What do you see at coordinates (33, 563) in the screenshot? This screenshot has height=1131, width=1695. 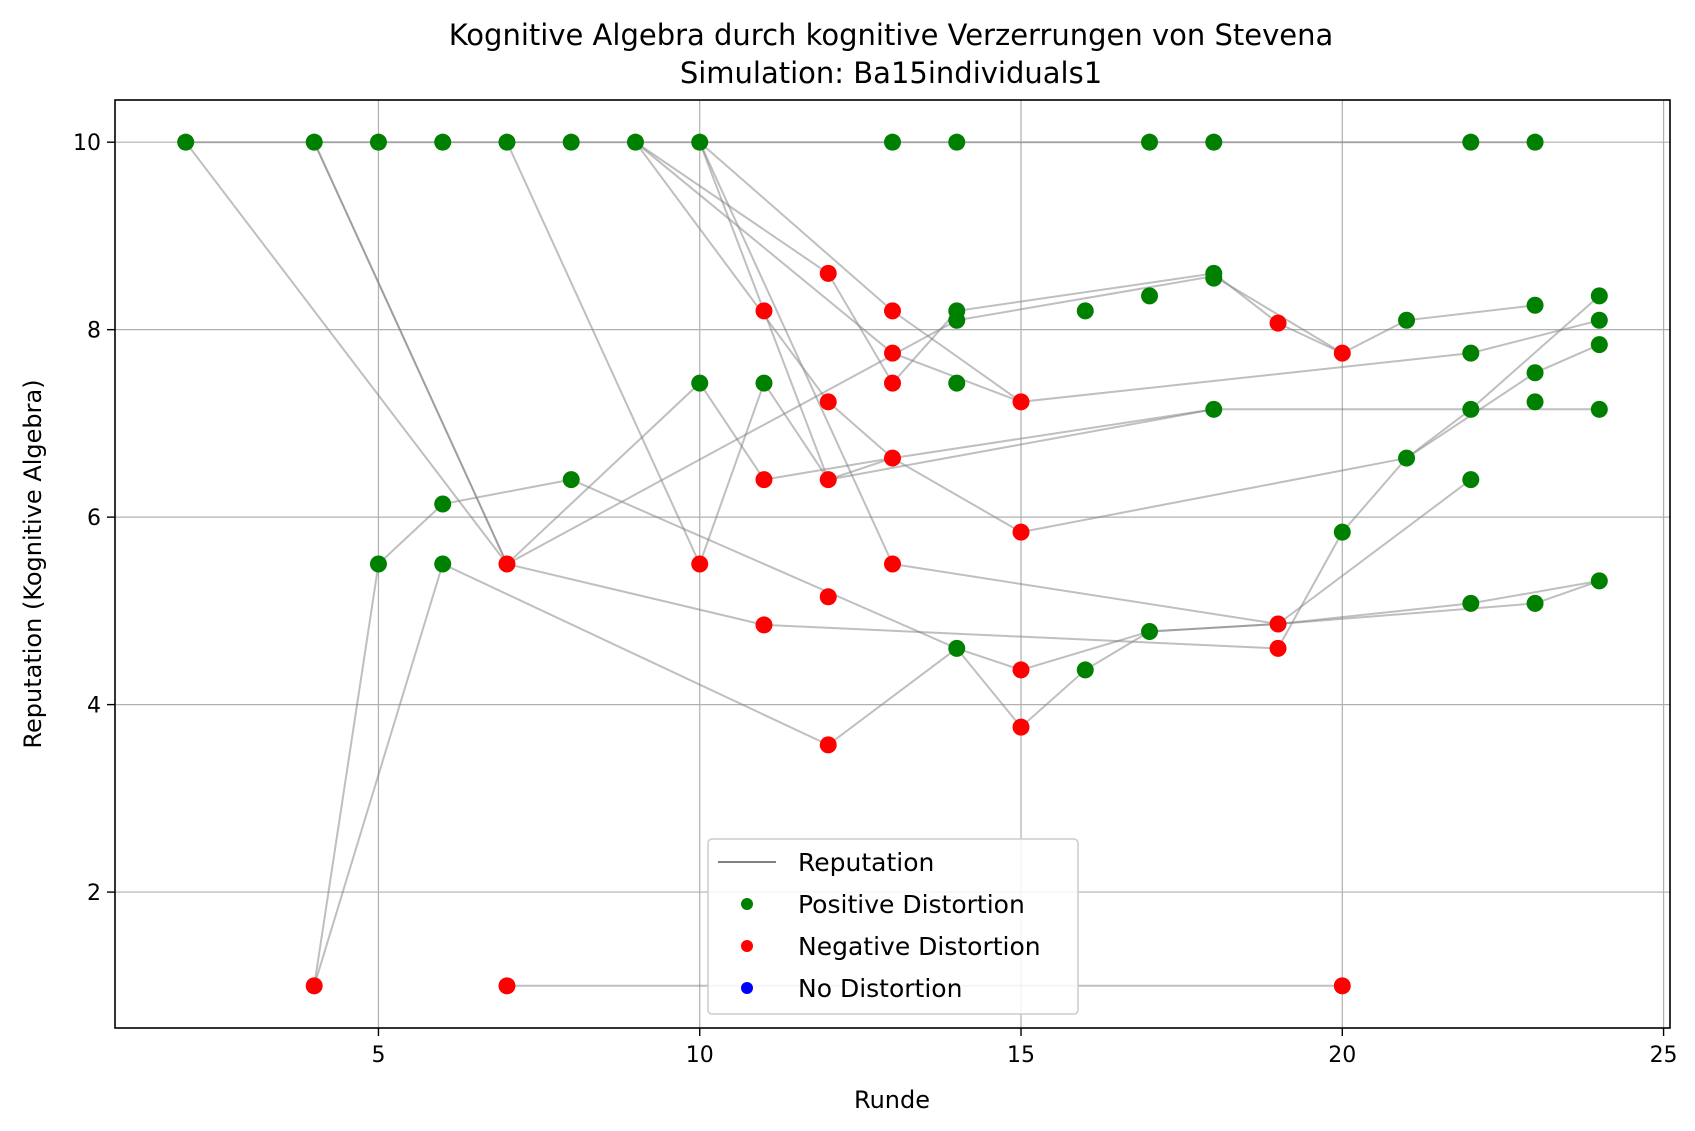 I see `y-axis-label: Reputation (Kognitive Algebra)` at bounding box center [33, 563].